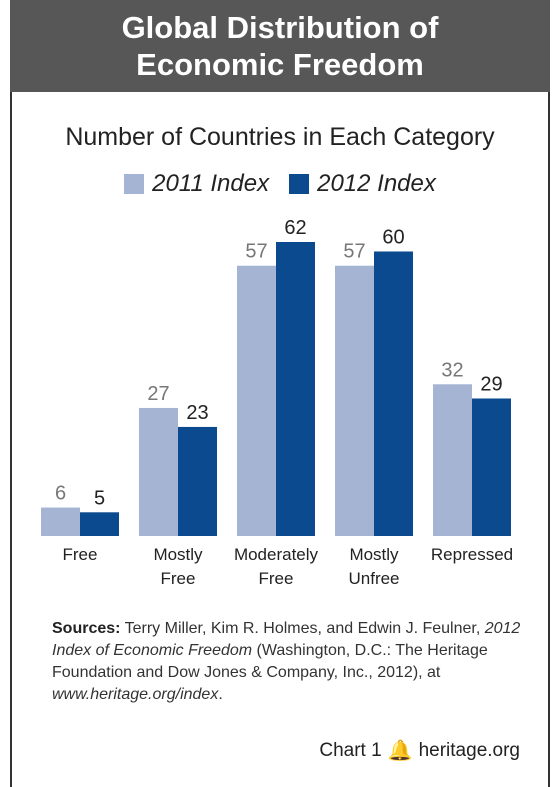 The width and height of the screenshot is (560, 787). What do you see at coordinates (472, 554) in the screenshot?
I see `category-label-4-0: Repressed` at bounding box center [472, 554].